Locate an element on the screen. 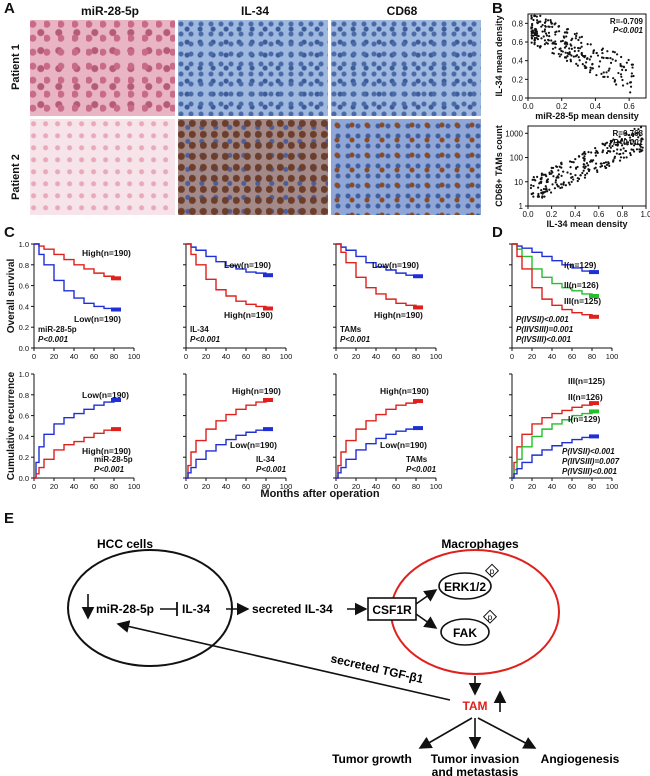 The image size is (650, 776). x-axis-label: miR-28-5p mean density is located at coordinates (587, 116).